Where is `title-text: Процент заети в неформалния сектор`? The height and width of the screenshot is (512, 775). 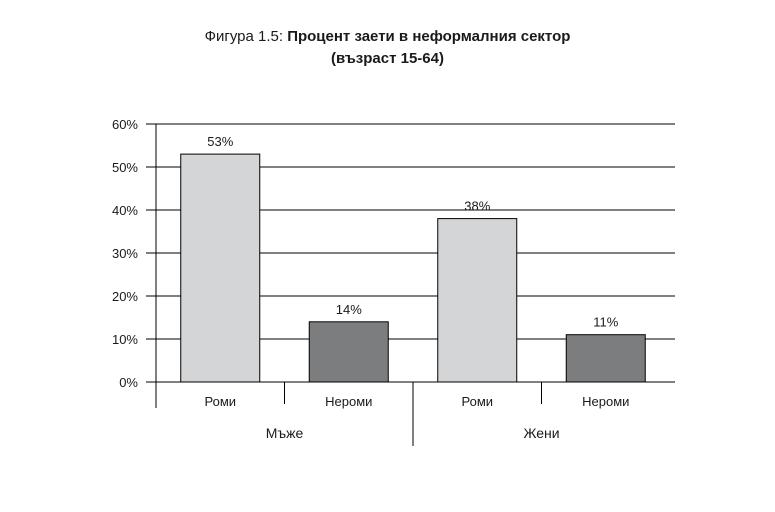 title-text: Процент заети в неформалния сектор is located at coordinates (429, 36).